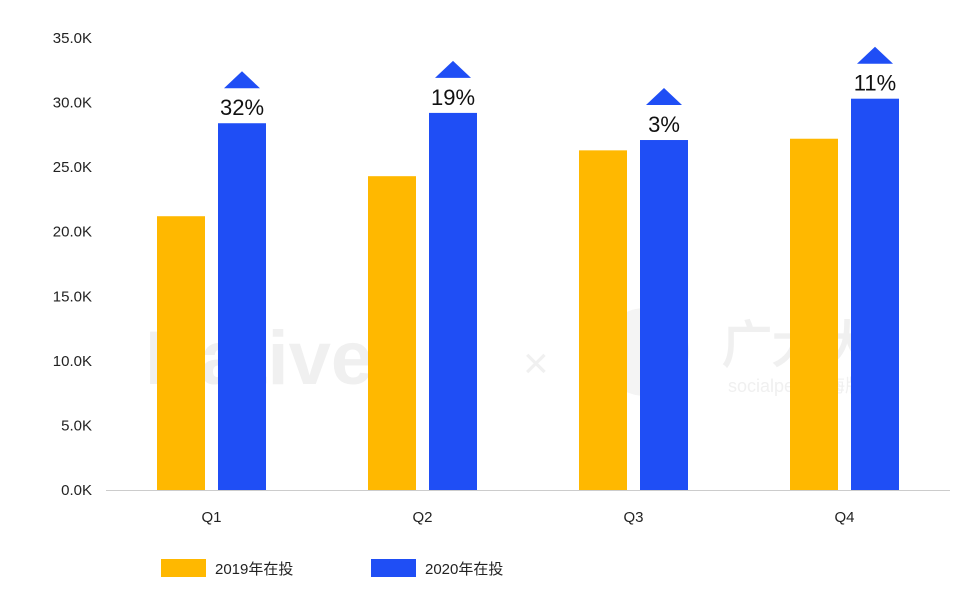 This screenshot has height=613, width=961. Describe the element at coordinates (211, 517) in the screenshot. I see `x-tick-label: Q1` at that location.